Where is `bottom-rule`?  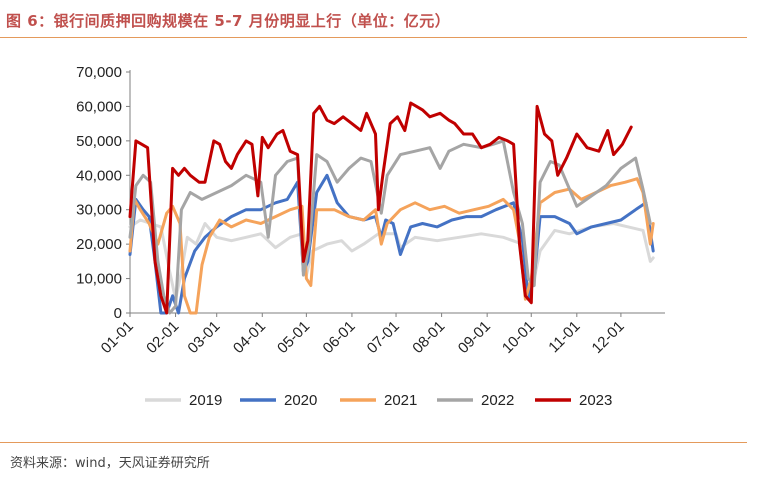
bottom-rule is located at coordinates (373, 442).